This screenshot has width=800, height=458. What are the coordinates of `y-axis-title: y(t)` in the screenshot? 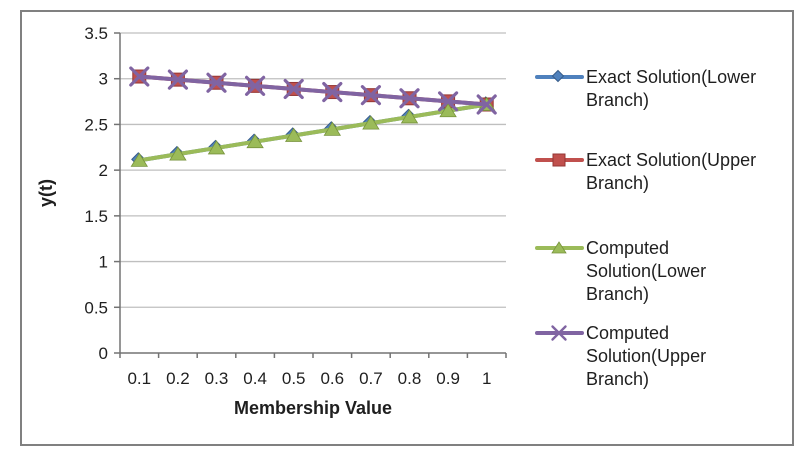 It's located at (46, 193).